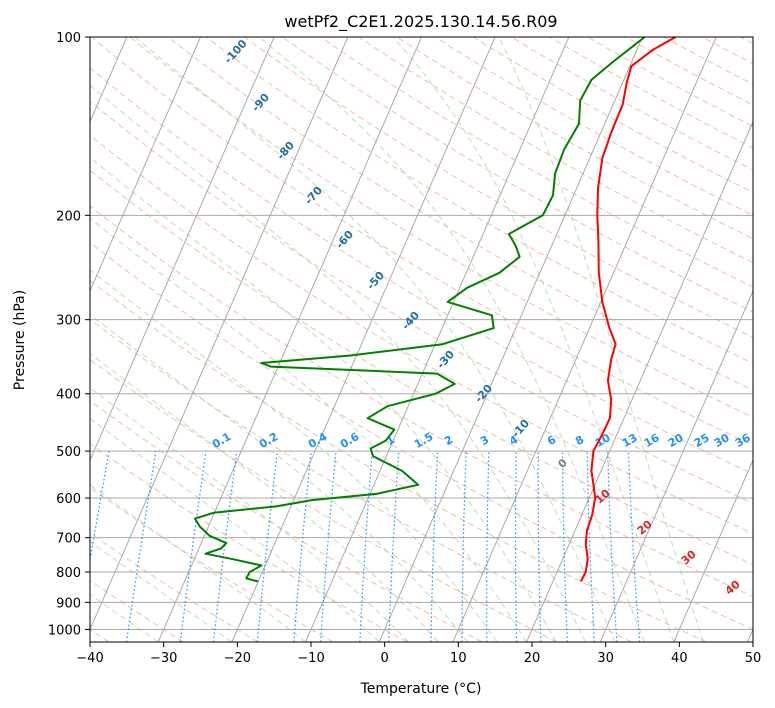 The height and width of the screenshot is (708, 775). What do you see at coordinates (753, 658) in the screenshot?
I see `x-tick-label: 50` at bounding box center [753, 658].